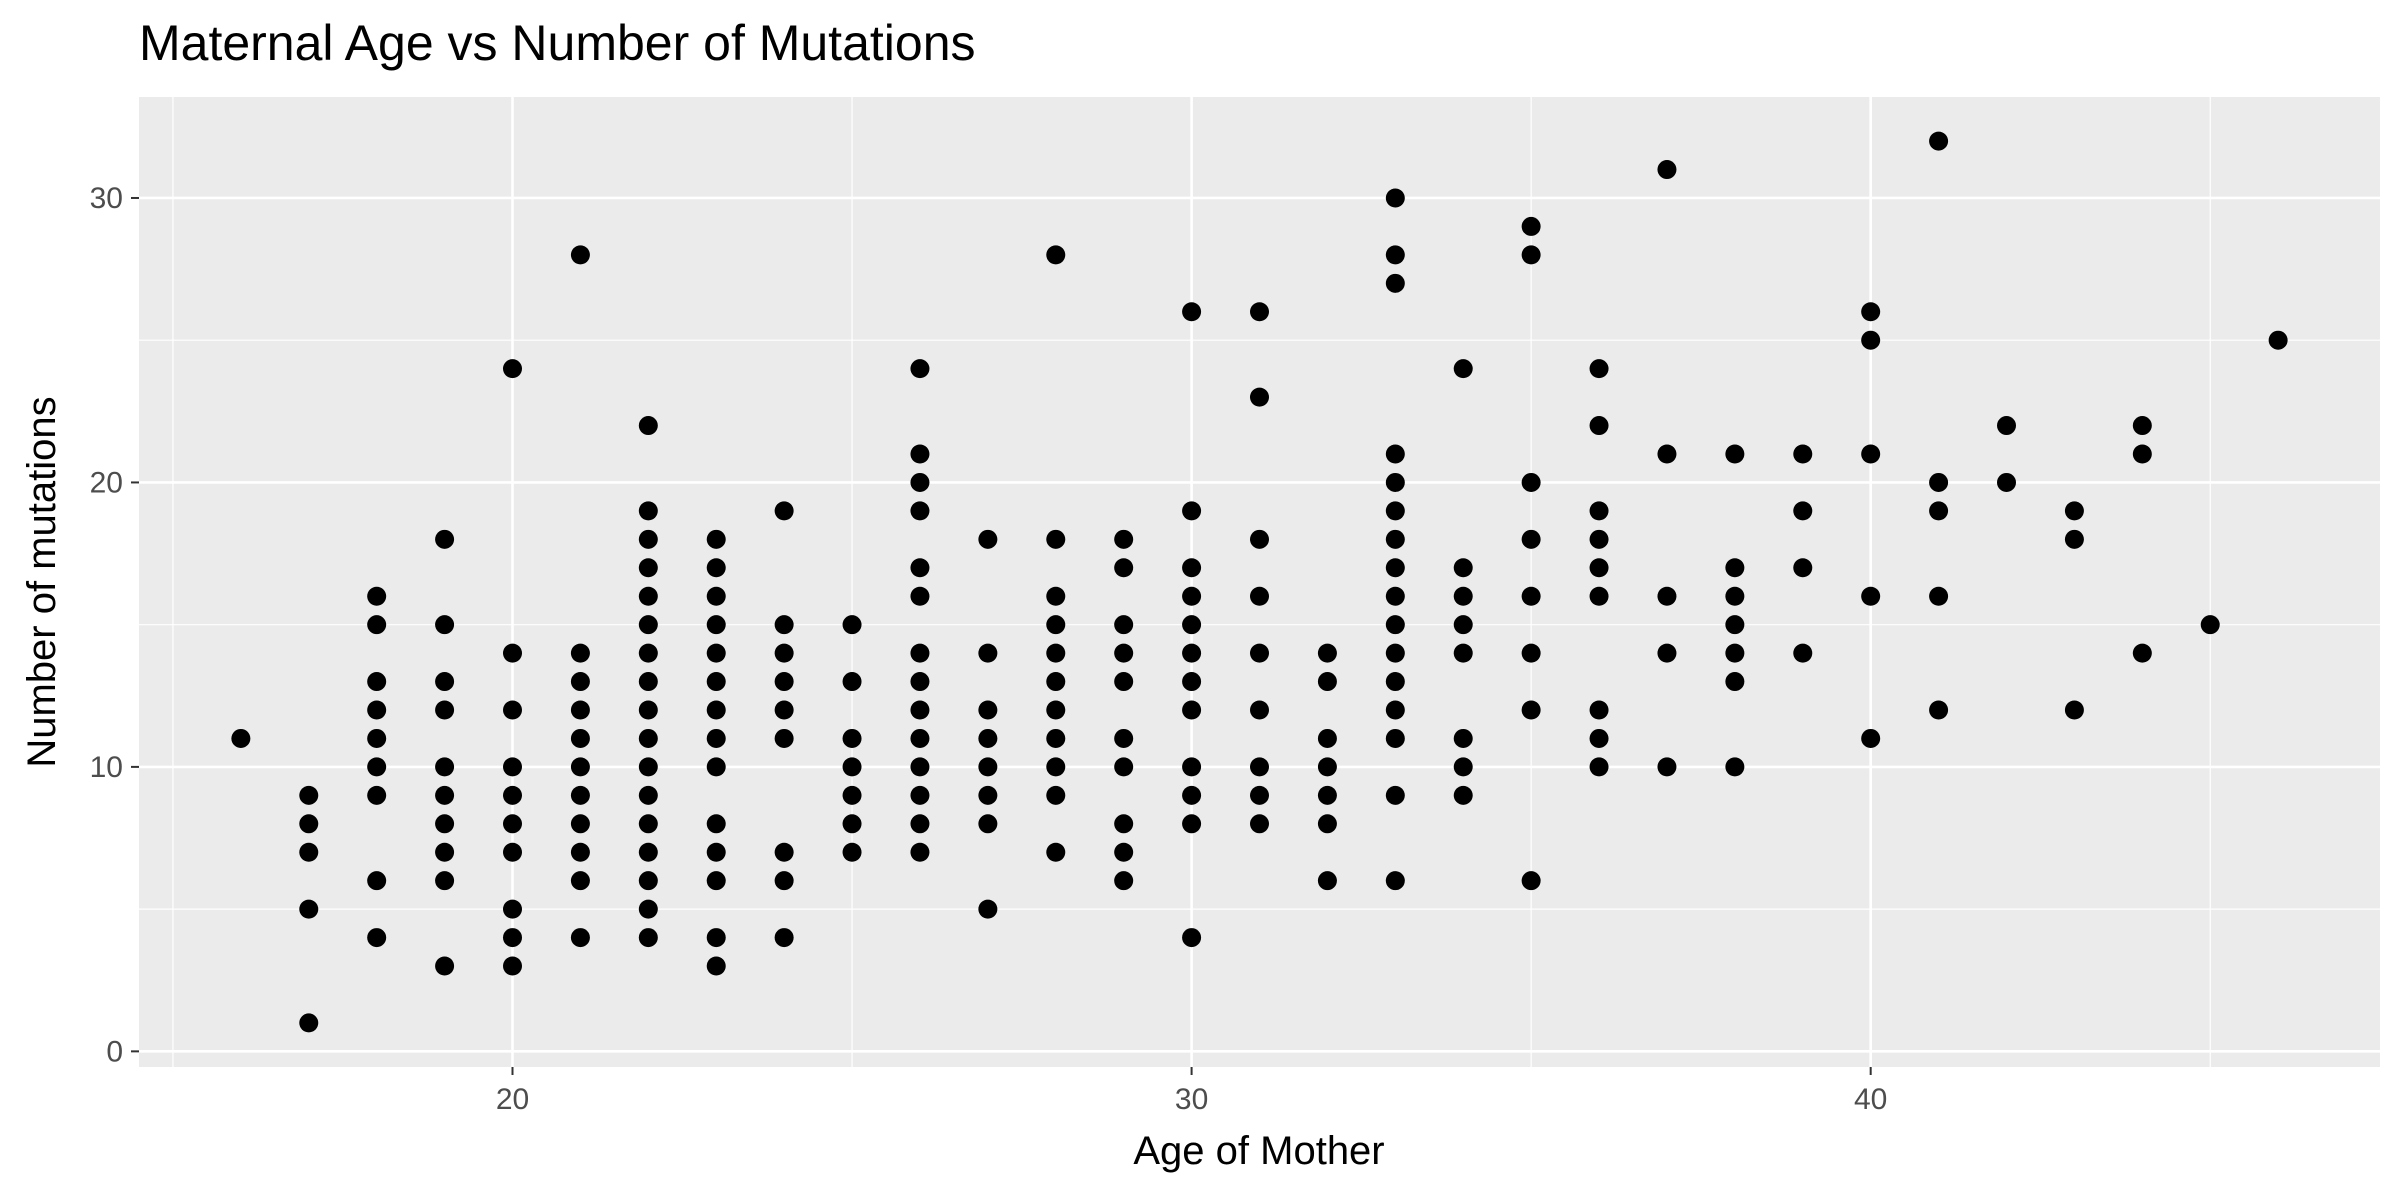 The height and width of the screenshot is (1200, 2400). Describe the element at coordinates (106, 482) in the screenshot. I see `y-tick-label: 20` at that location.